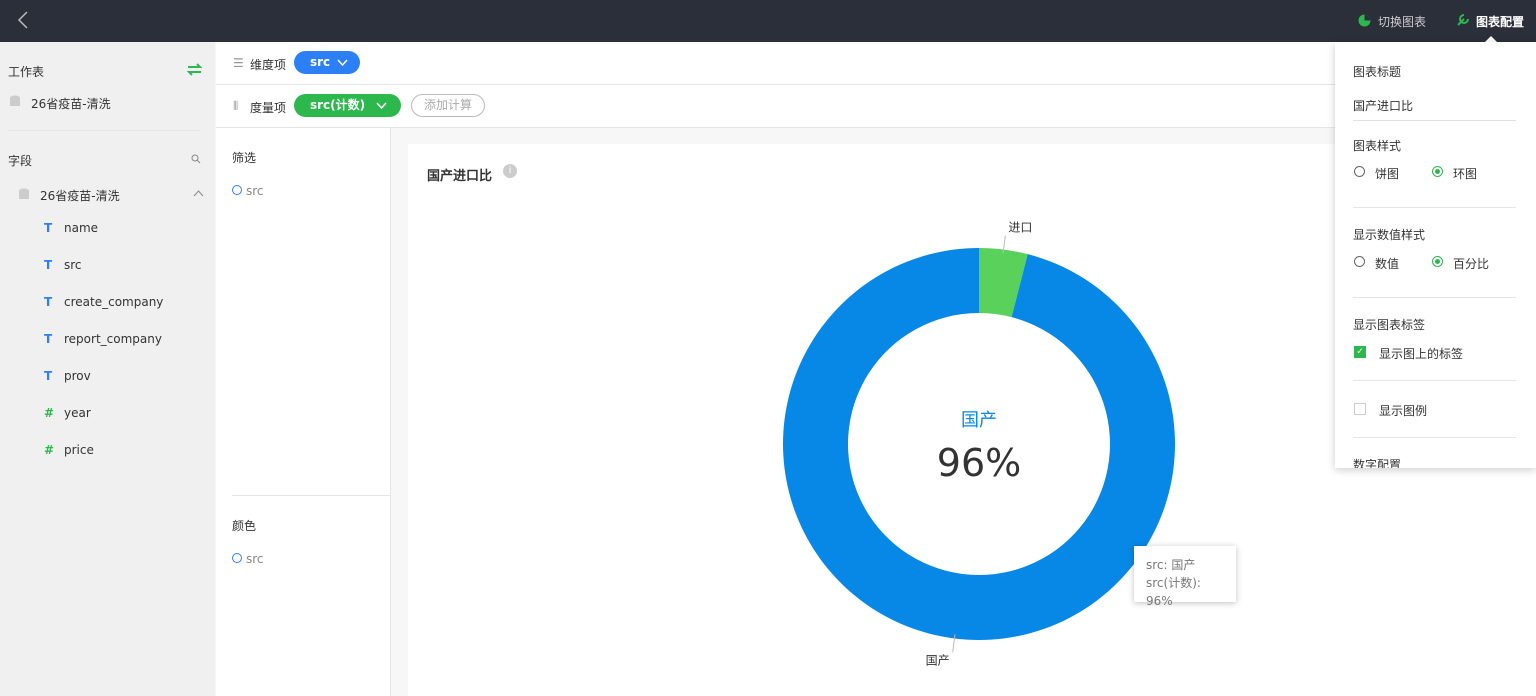  Describe the element at coordinates (1360, 409) in the screenshot. I see `checkbox` at that location.